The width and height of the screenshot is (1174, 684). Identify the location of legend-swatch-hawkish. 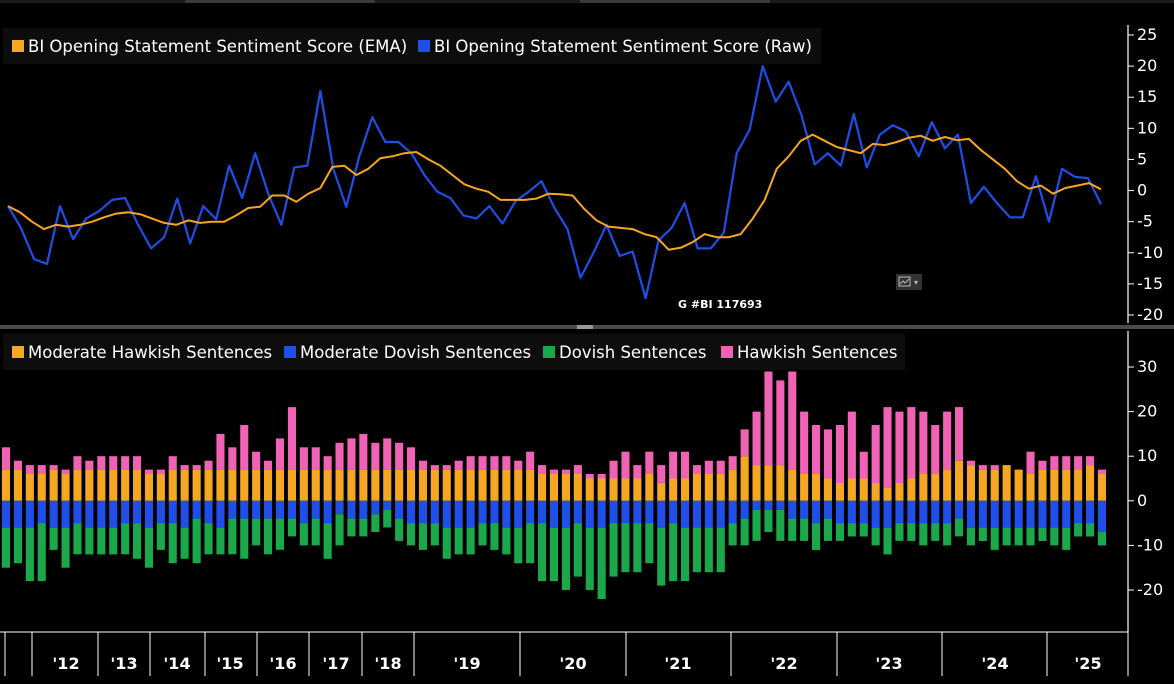
(727, 352).